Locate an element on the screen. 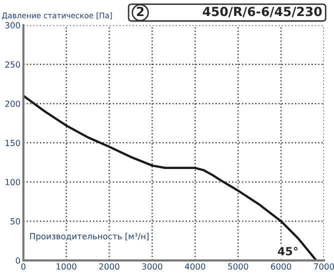  annotation: 45° is located at coordinates (288, 251).